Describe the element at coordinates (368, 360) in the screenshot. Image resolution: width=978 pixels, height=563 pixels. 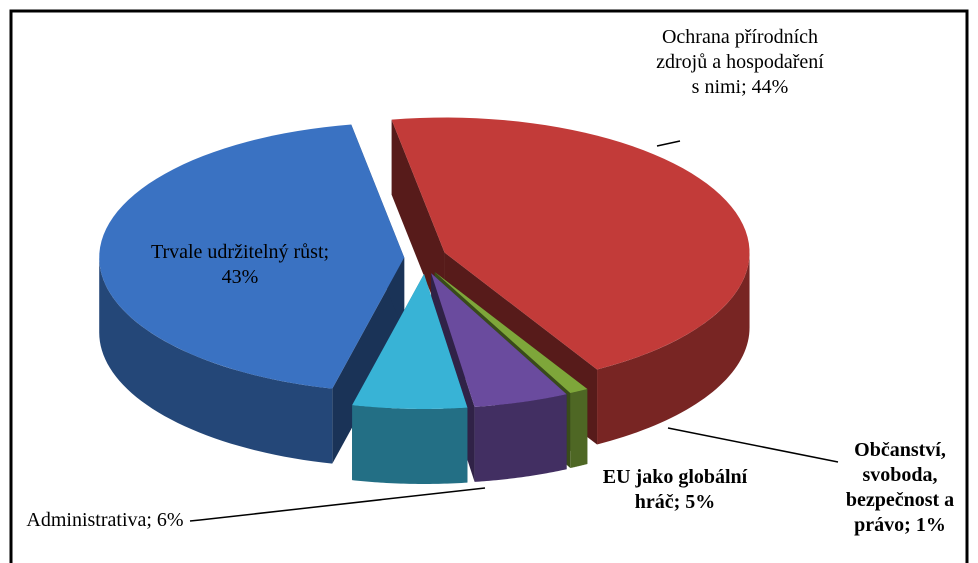
I see `slice-side` at that location.